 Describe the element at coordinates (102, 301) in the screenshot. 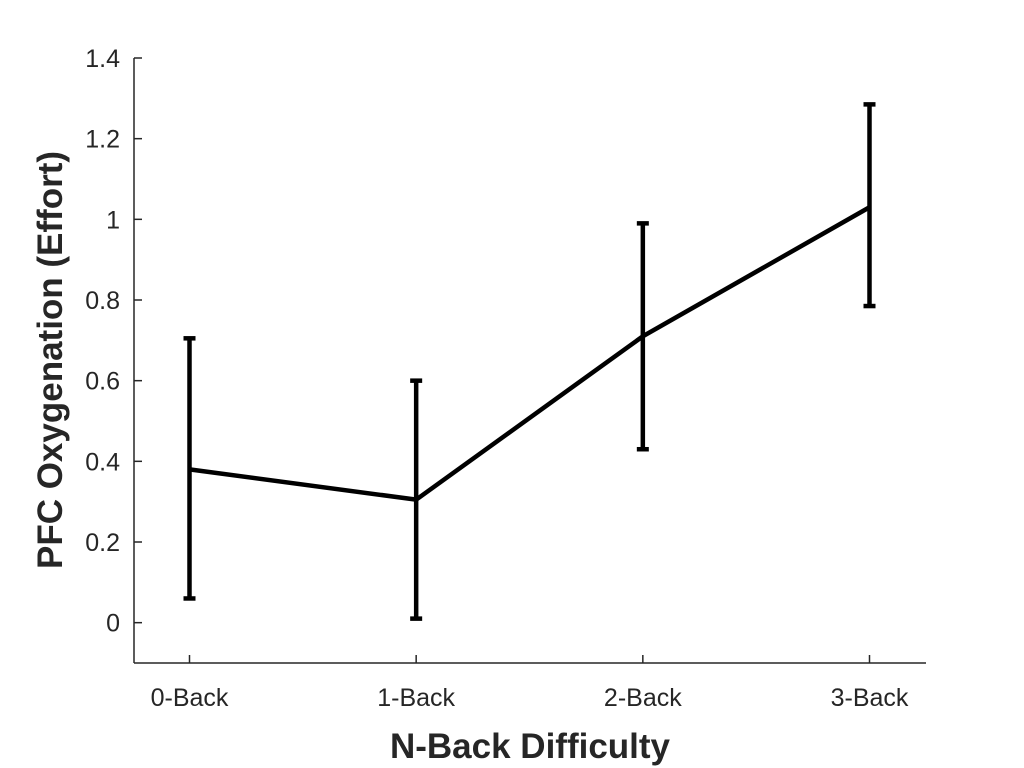

I see `y-tick-label: 0.8` at that location.